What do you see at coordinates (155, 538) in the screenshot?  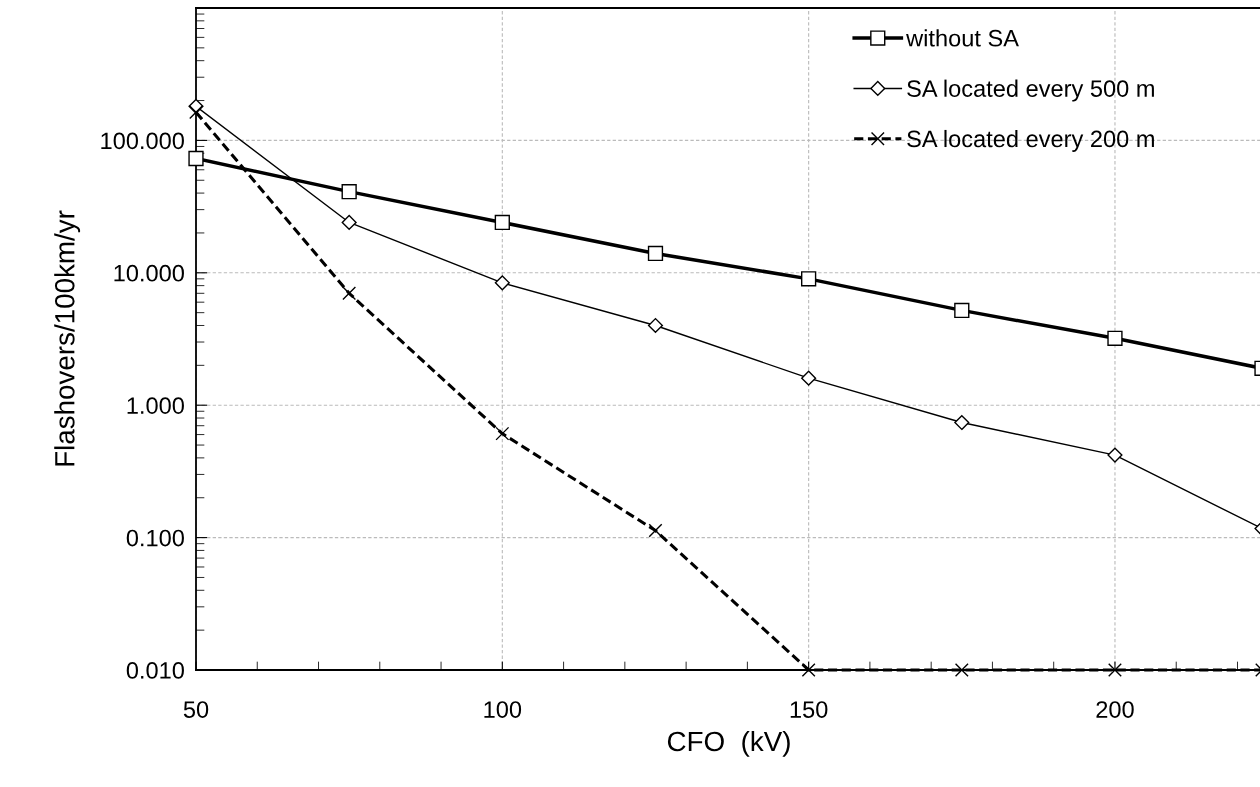 I see `y-tick-label: 0.100` at bounding box center [155, 538].